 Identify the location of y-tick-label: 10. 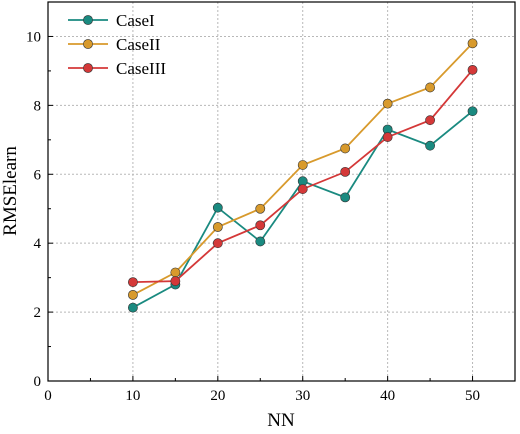
(33, 37).